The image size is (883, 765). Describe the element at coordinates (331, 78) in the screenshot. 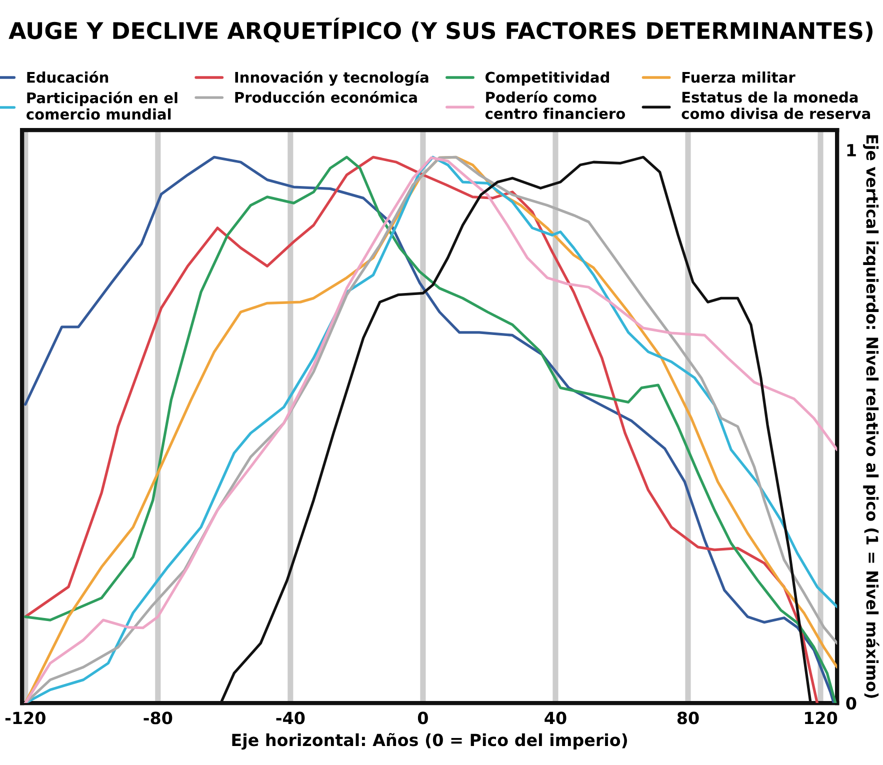

I see `legend-label: Innovación y tecnología` at that location.